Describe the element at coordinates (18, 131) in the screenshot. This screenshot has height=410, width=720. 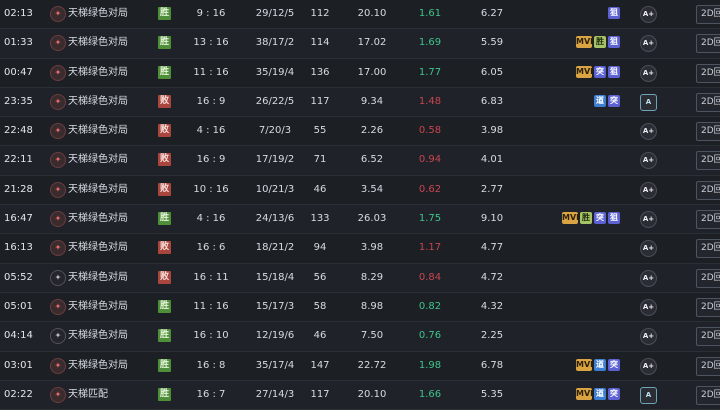
I see `match-time: 22:48` at that location.